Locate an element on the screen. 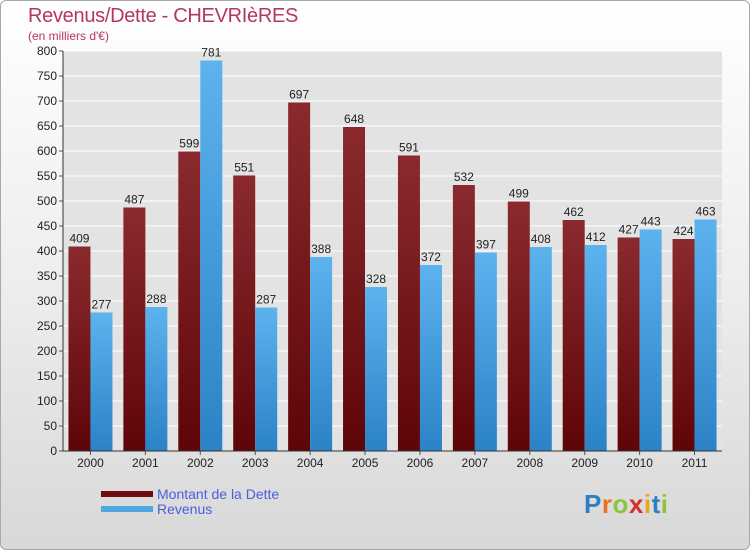  revenus-value-label: 412 is located at coordinates (596, 237).